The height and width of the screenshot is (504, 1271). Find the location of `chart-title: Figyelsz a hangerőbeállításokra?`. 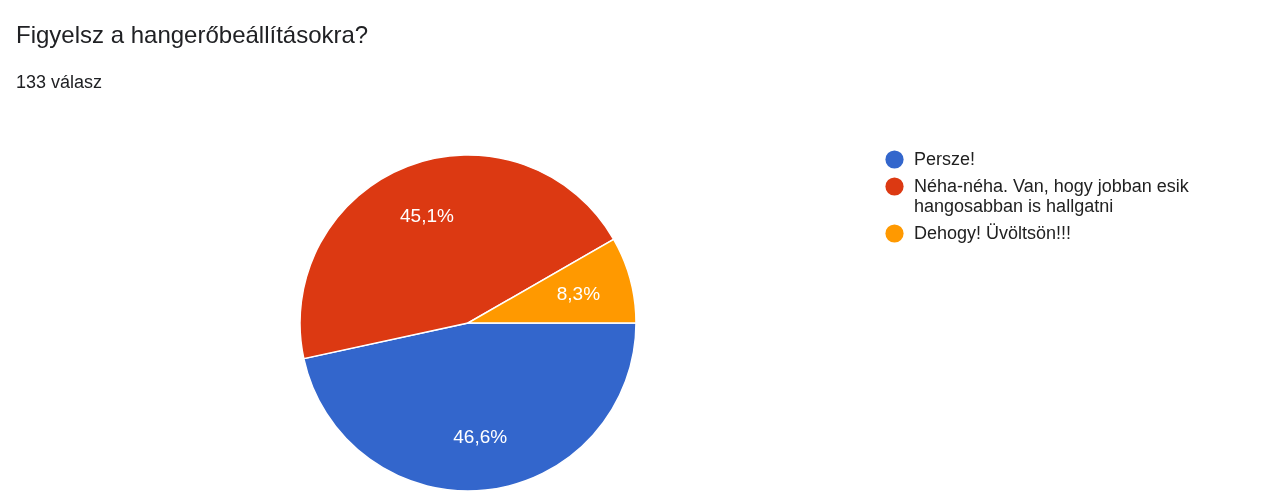

chart-title: Figyelsz a hangerőbeállításokra? is located at coordinates (192, 34).